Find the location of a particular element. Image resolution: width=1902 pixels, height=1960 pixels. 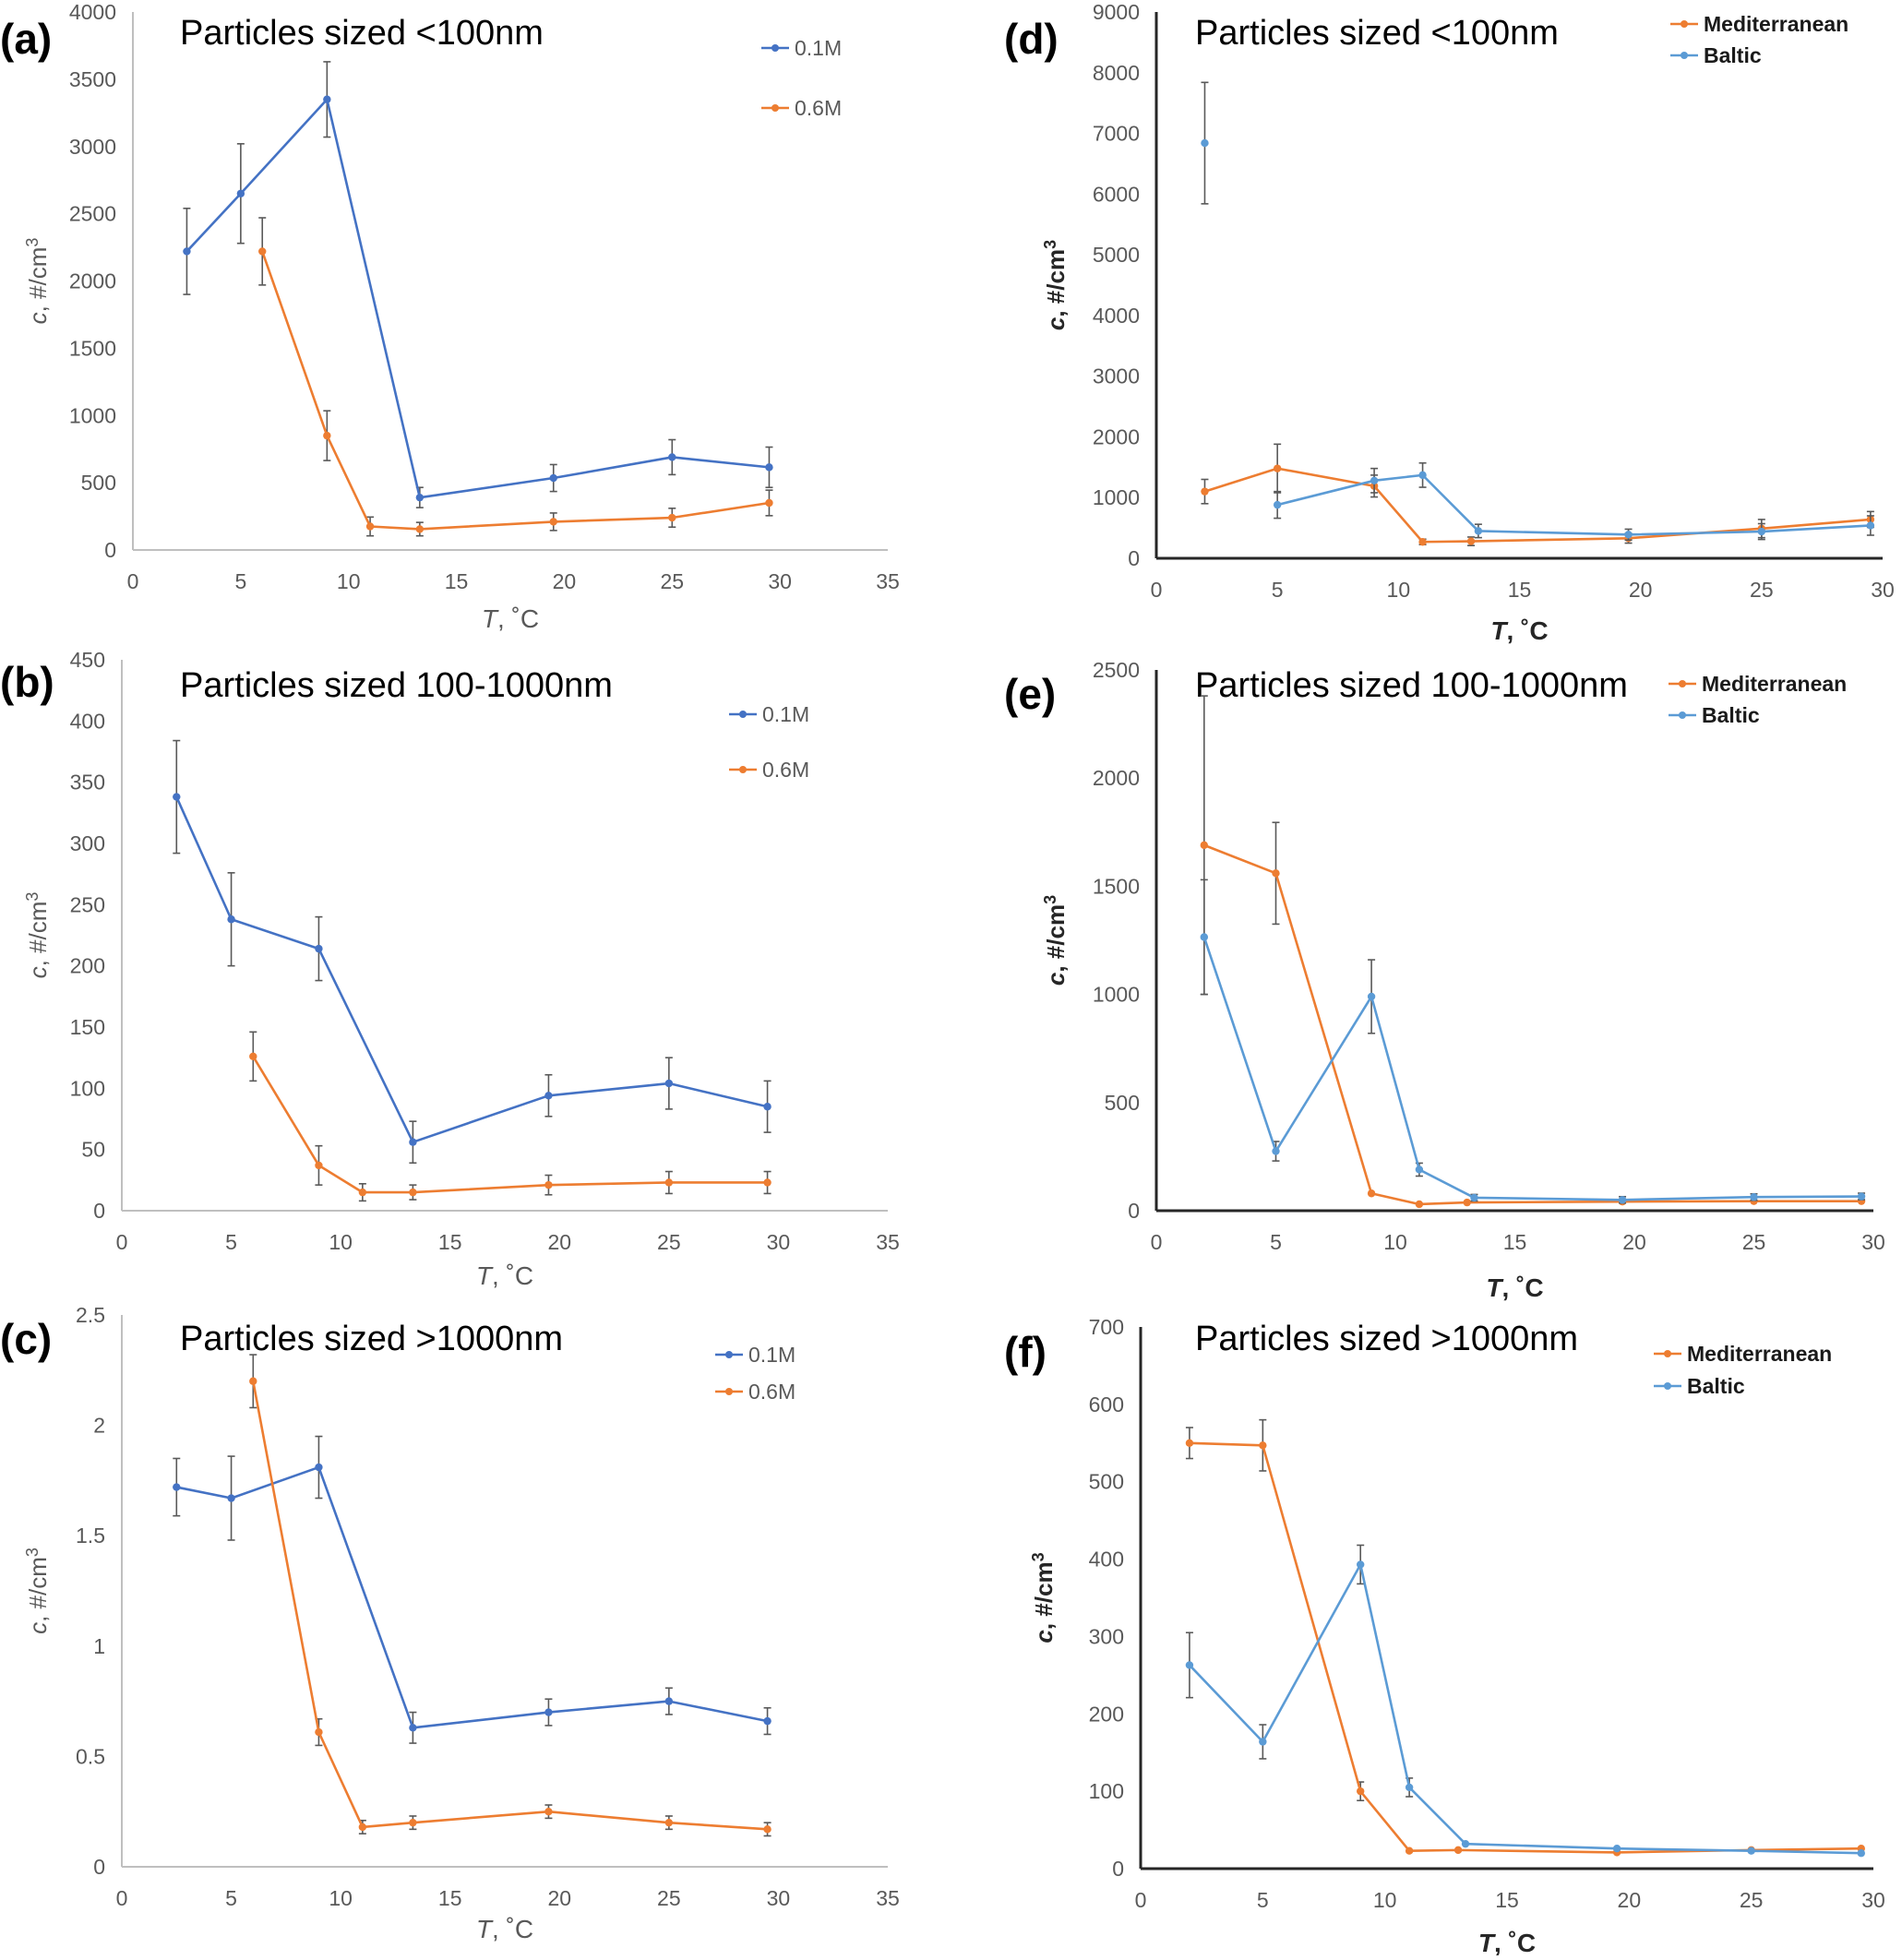

y-tick-label: 2 is located at coordinates (99, 1426).